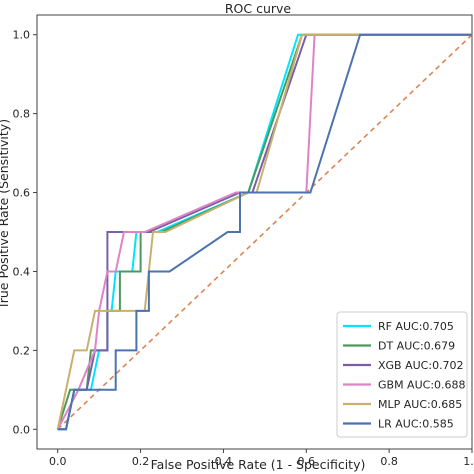 Image resolution: width=474 pixels, height=474 pixels. What do you see at coordinates (5, 214) in the screenshot?
I see `y-axis-label: True Positive Rate (Sensitivity)` at bounding box center [5, 214].